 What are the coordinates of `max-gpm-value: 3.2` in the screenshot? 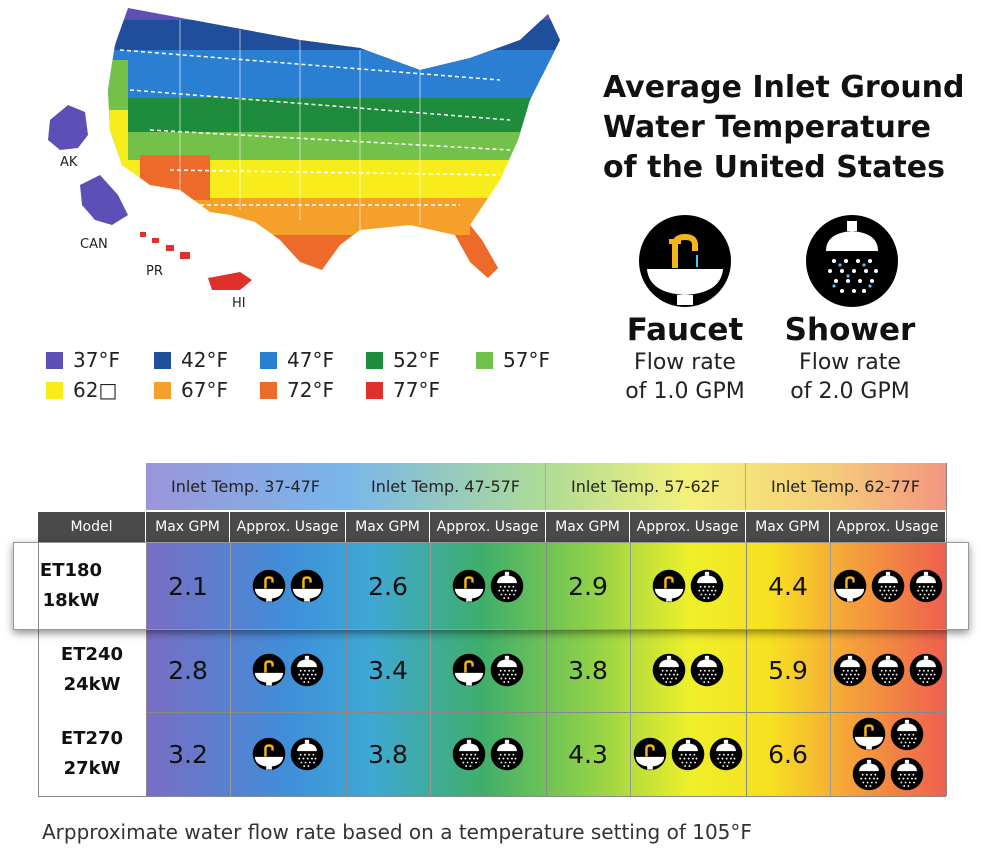 It's located at (188, 754).